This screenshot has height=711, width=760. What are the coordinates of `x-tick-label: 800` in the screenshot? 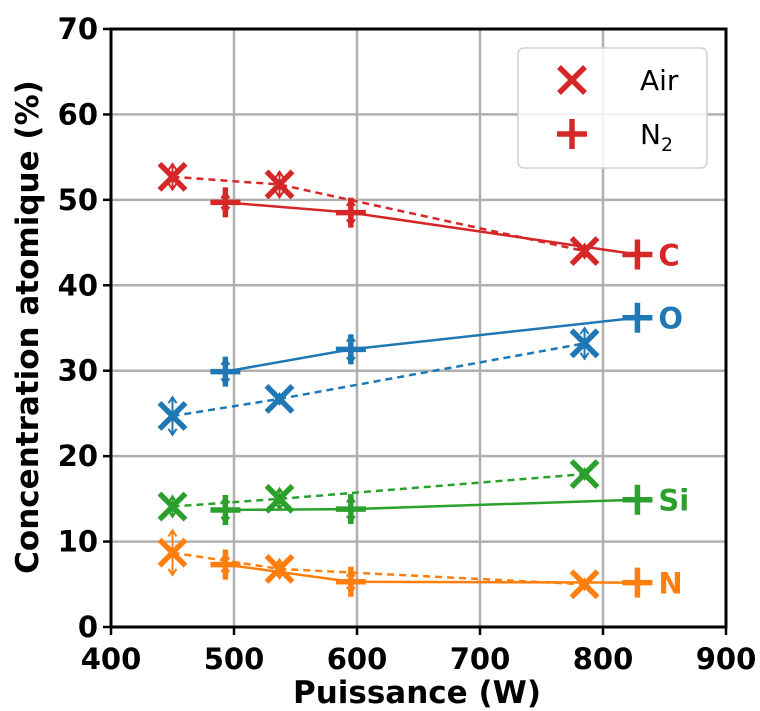 It's located at (603, 659).